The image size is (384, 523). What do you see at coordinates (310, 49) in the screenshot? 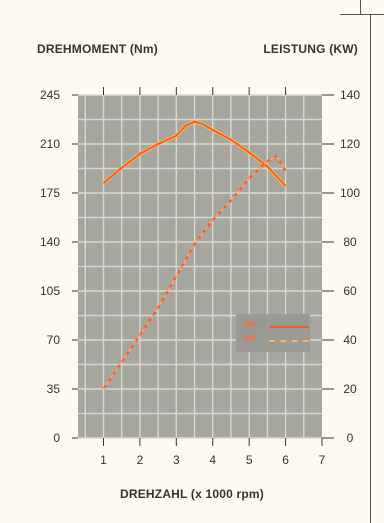
I see `right-axis-title: LEISTUNG (KW)` at bounding box center [310, 49].